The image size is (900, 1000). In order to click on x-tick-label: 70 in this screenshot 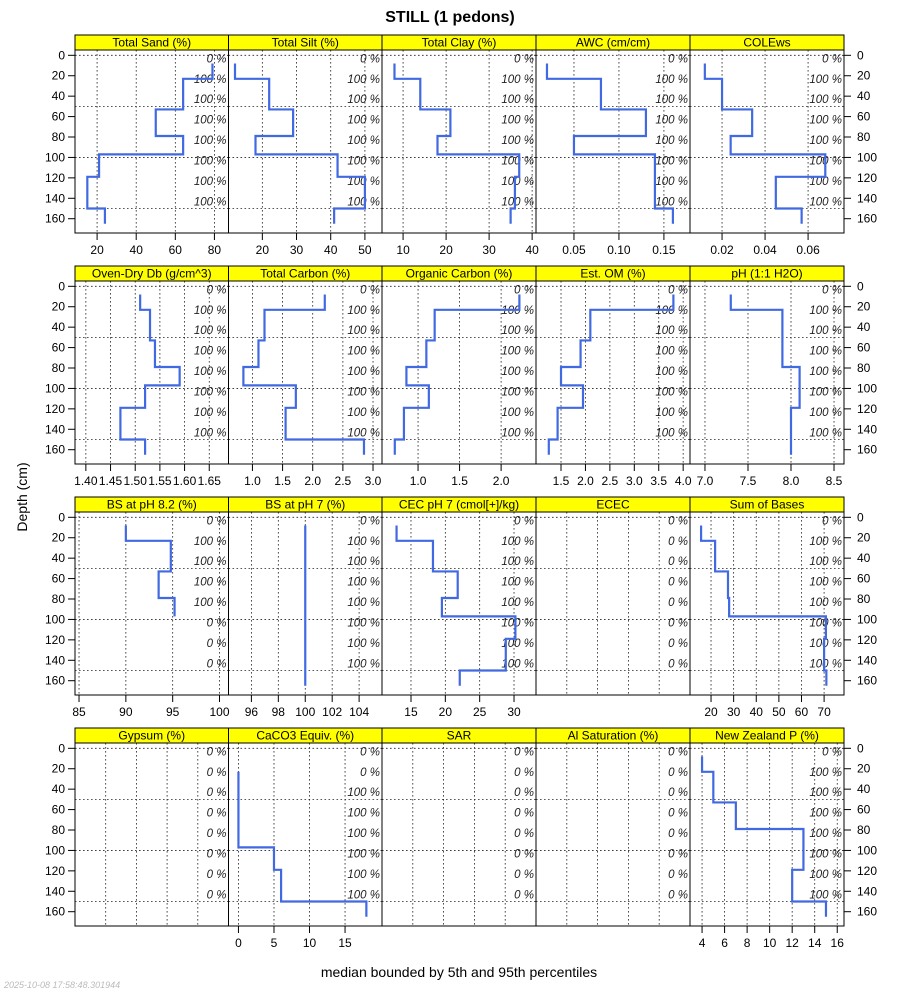, I will do `click(824, 712)`.